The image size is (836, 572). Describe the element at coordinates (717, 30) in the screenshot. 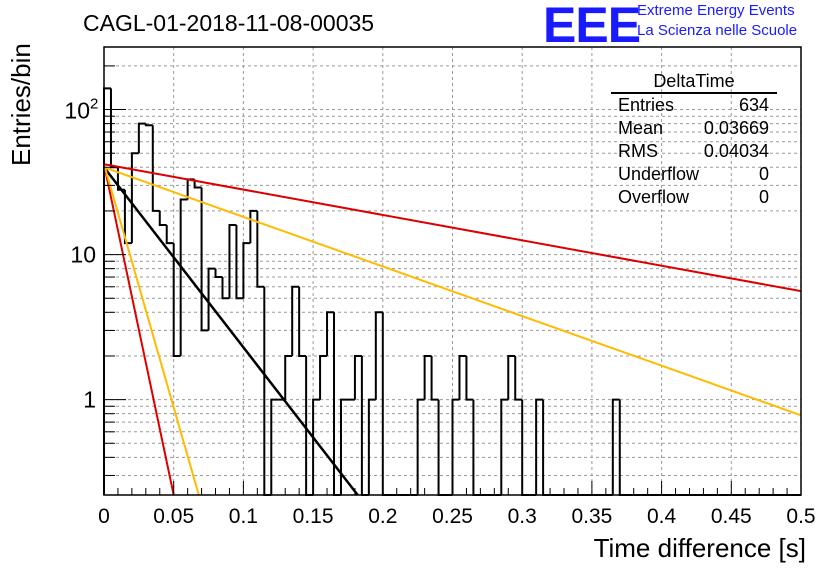

I see `logo-text-line2: La Scienza nelle Scuole` at that location.